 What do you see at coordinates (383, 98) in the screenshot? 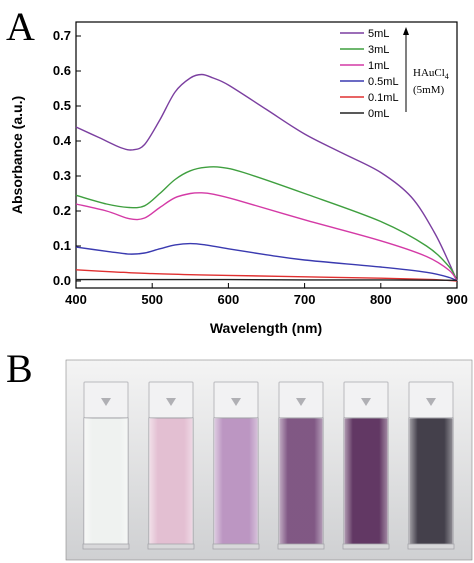
I see `legend-label: 0.1mL` at bounding box center [383, 98].